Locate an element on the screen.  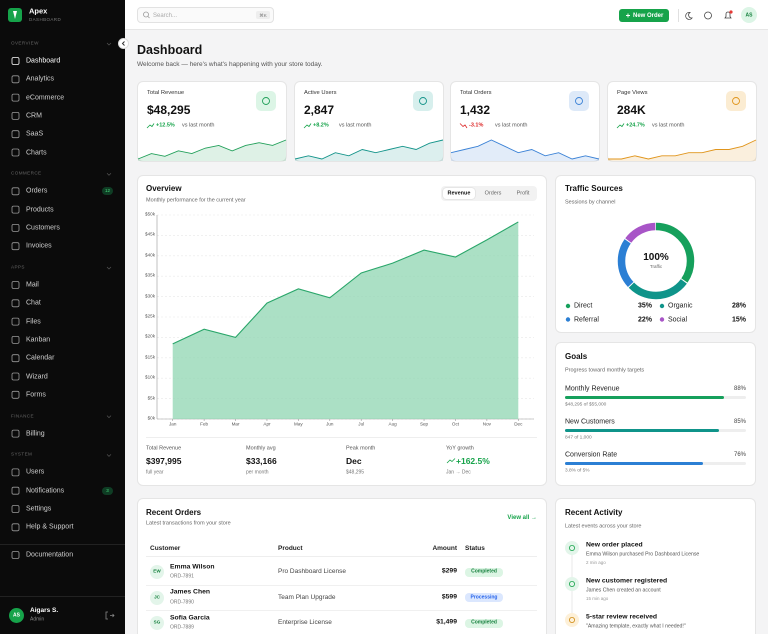
summary-label: Peak month is located at coordinates (361, 447).